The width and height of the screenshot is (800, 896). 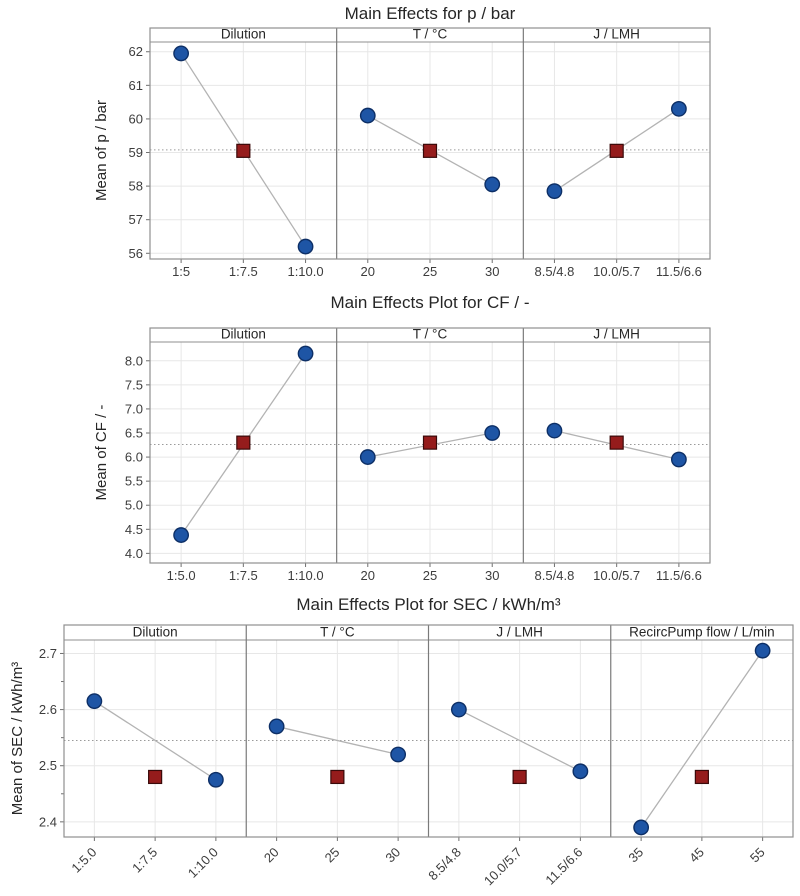 I want to click on chart-title: Main Effects Plot for CF / -, so click(x=429, y=302).